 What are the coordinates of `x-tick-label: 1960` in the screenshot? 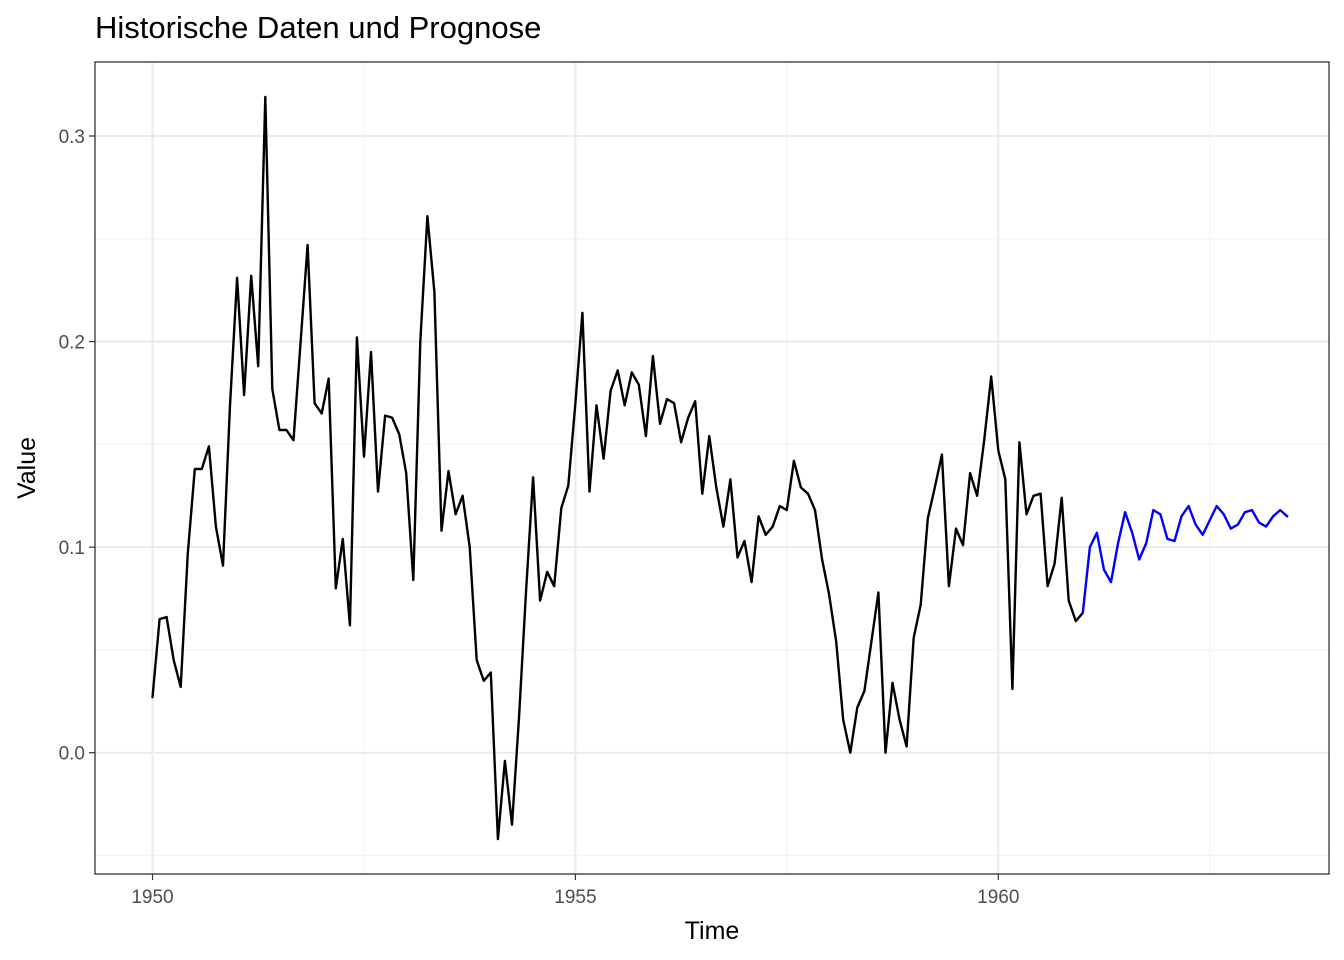 It's located at (998, 897).